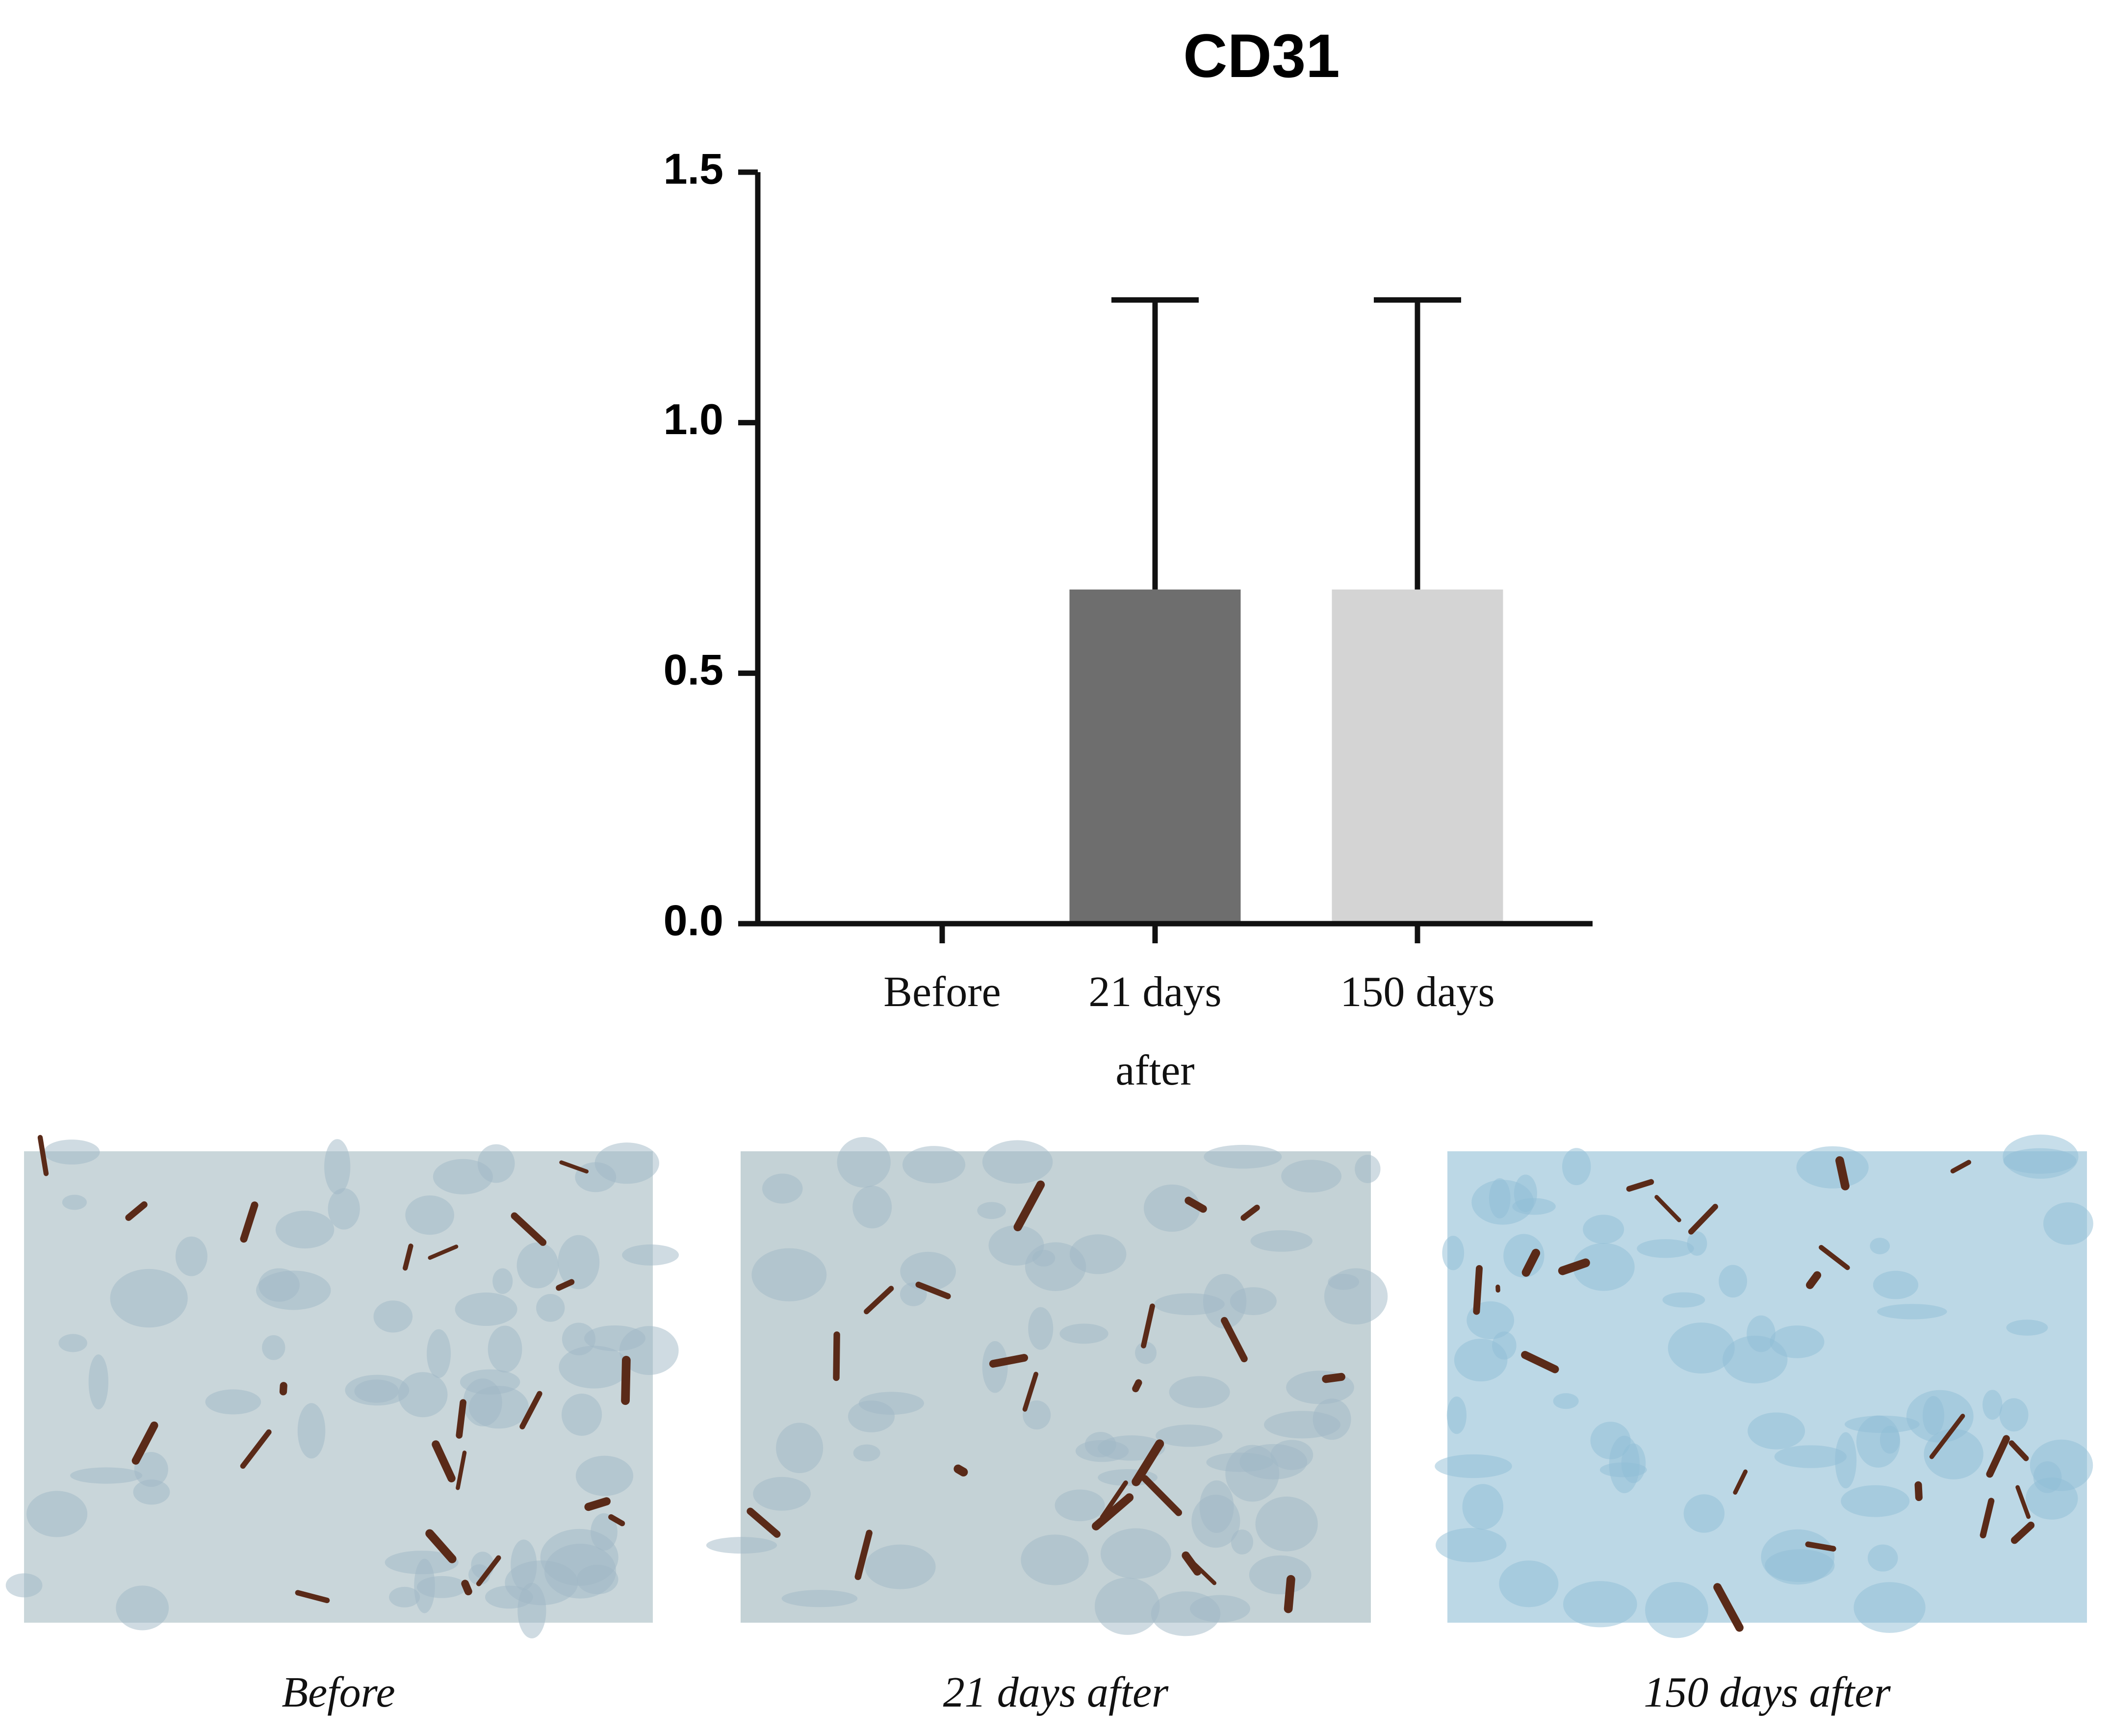 This screenshot has height=1736, width=2111. What do you see at coordinates (942, 992) in the screenshot?
I see `x-tick-label: Before` at bounding box center [942, 992].